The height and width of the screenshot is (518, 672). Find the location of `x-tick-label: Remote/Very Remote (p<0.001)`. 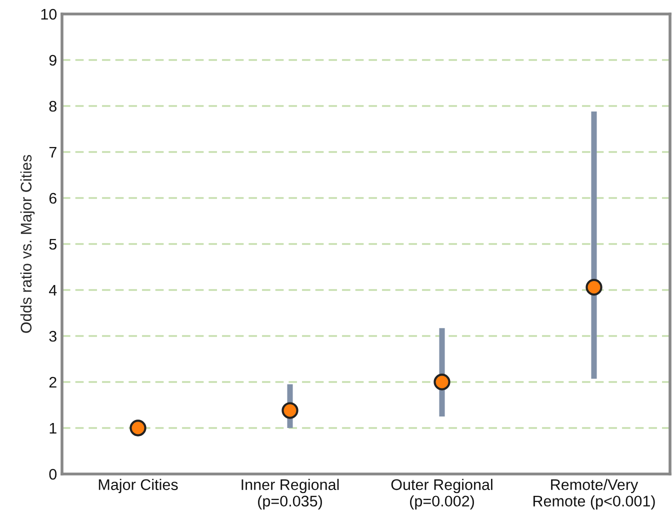

x-tick-label: Remote/Very Remote (p<0.001) is located at coordinates (594, 494).